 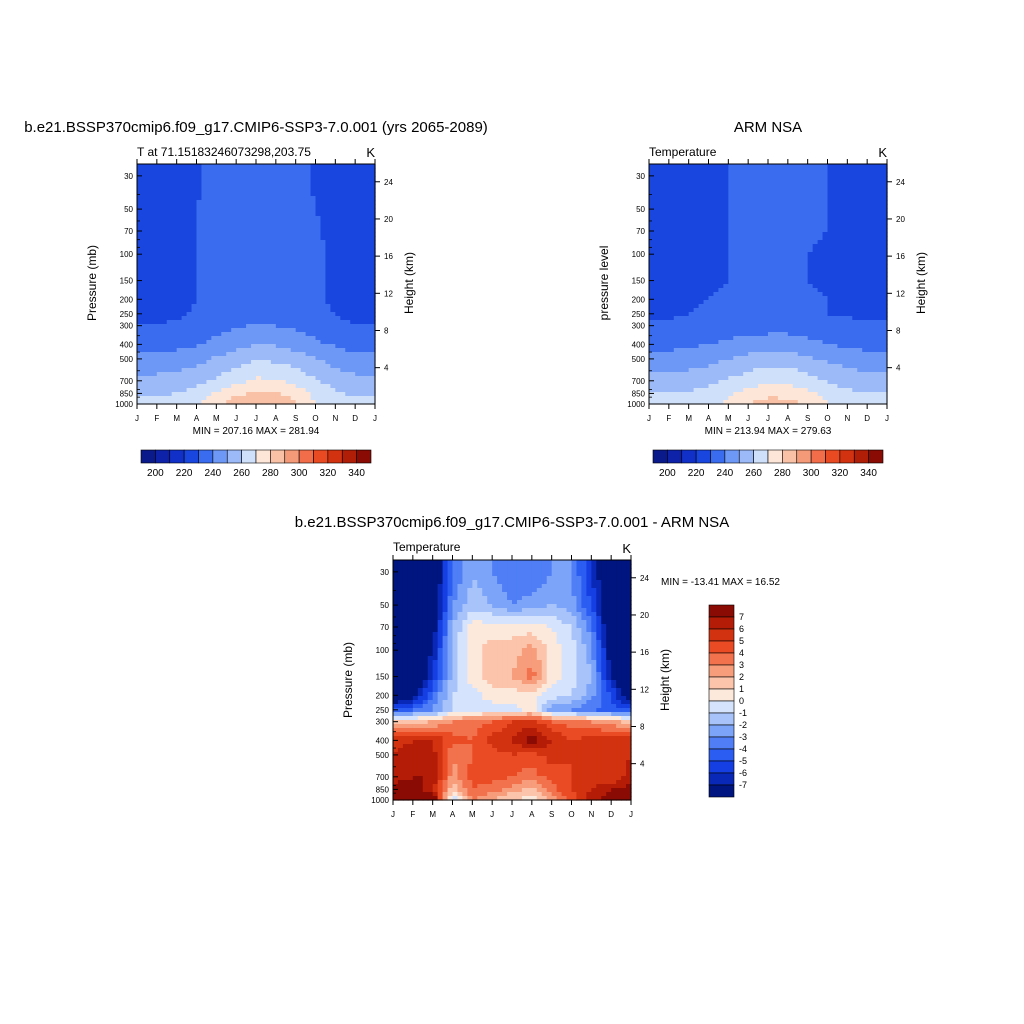 I want to click on panel-model-left-string: T at 71.15183246073298,203.75, so click(x=224, y=152).